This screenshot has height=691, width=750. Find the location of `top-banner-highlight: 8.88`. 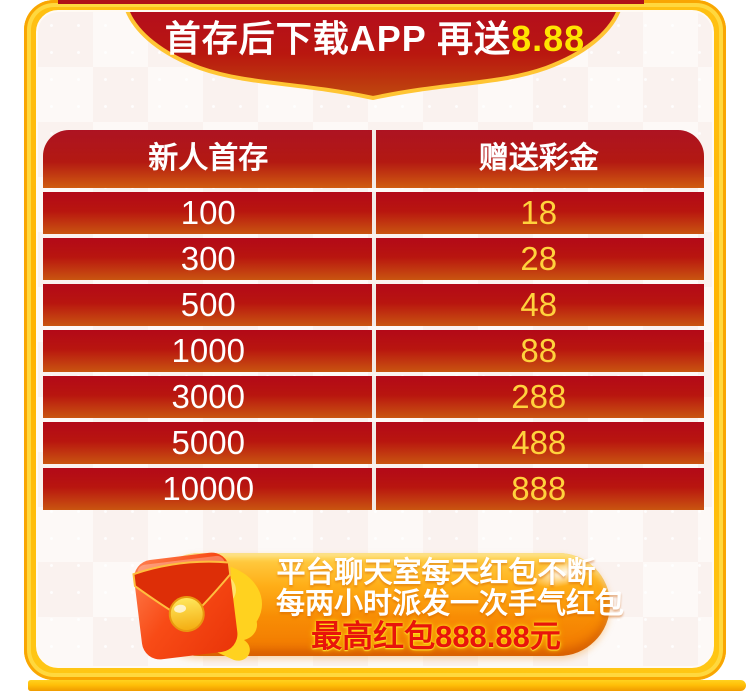

top-banner-highlight: 8.88 is located at coordinates (548, 38).